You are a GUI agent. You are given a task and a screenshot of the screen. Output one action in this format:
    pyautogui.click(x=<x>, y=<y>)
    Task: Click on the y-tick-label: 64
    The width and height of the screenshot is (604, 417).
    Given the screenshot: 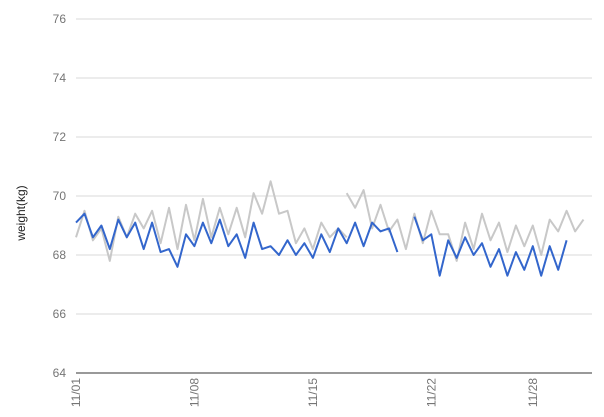 What is the action you would take?
    pyautogui.click(x=60, y=373)
    